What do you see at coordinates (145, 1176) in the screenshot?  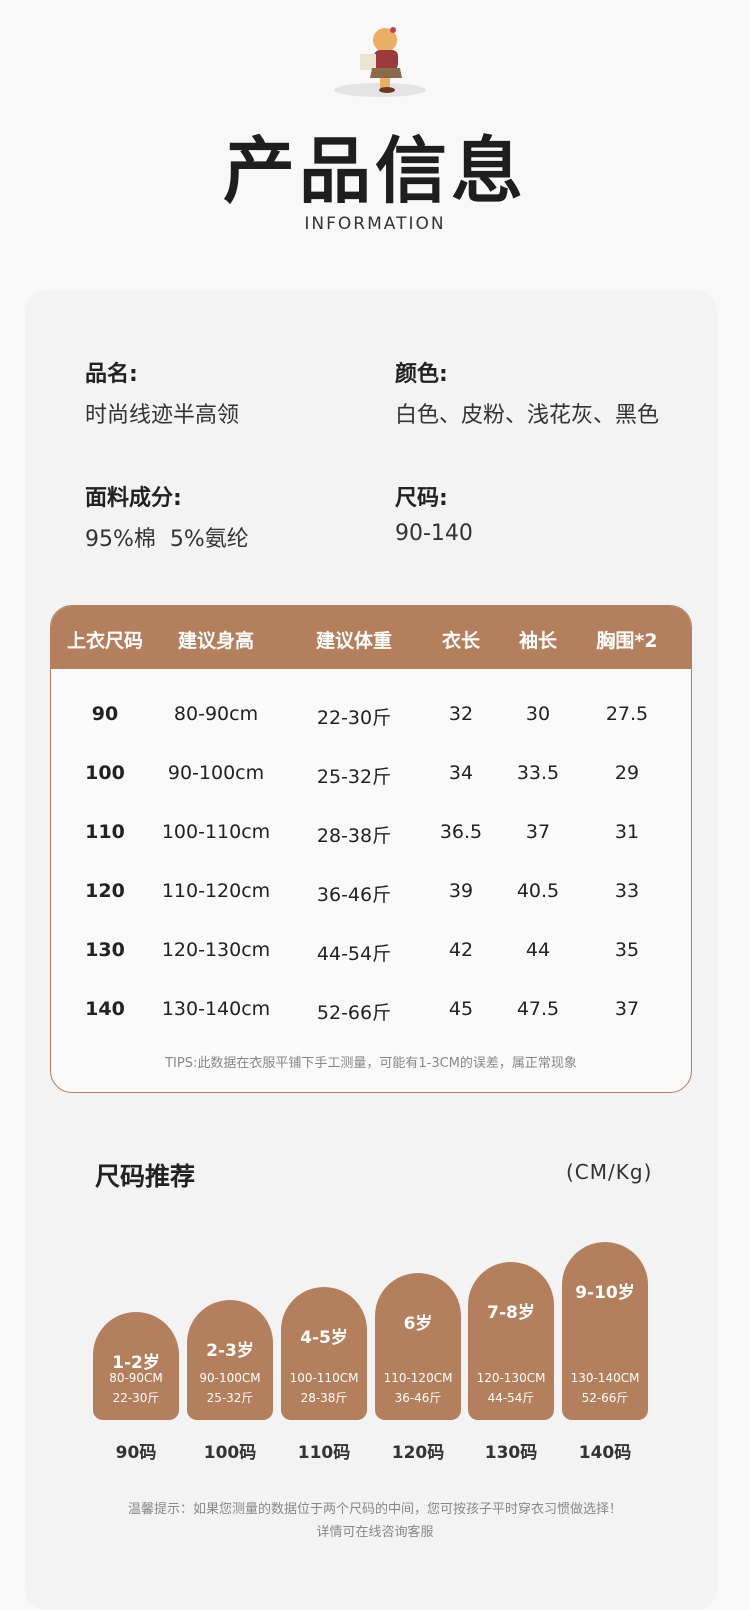 I see `recommend-title: 尺码推荐` at bounding box center [145, 1176].